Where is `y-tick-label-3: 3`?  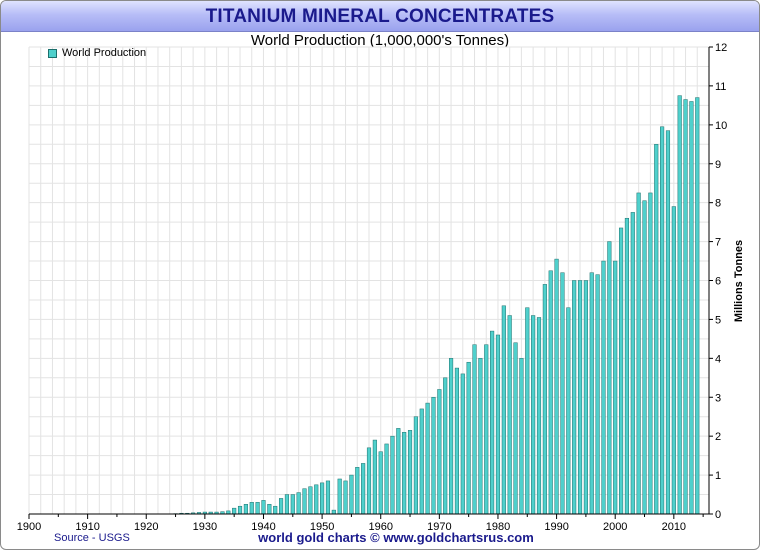 y-tick-label-3: 3 is located at coordinates (718, 398).